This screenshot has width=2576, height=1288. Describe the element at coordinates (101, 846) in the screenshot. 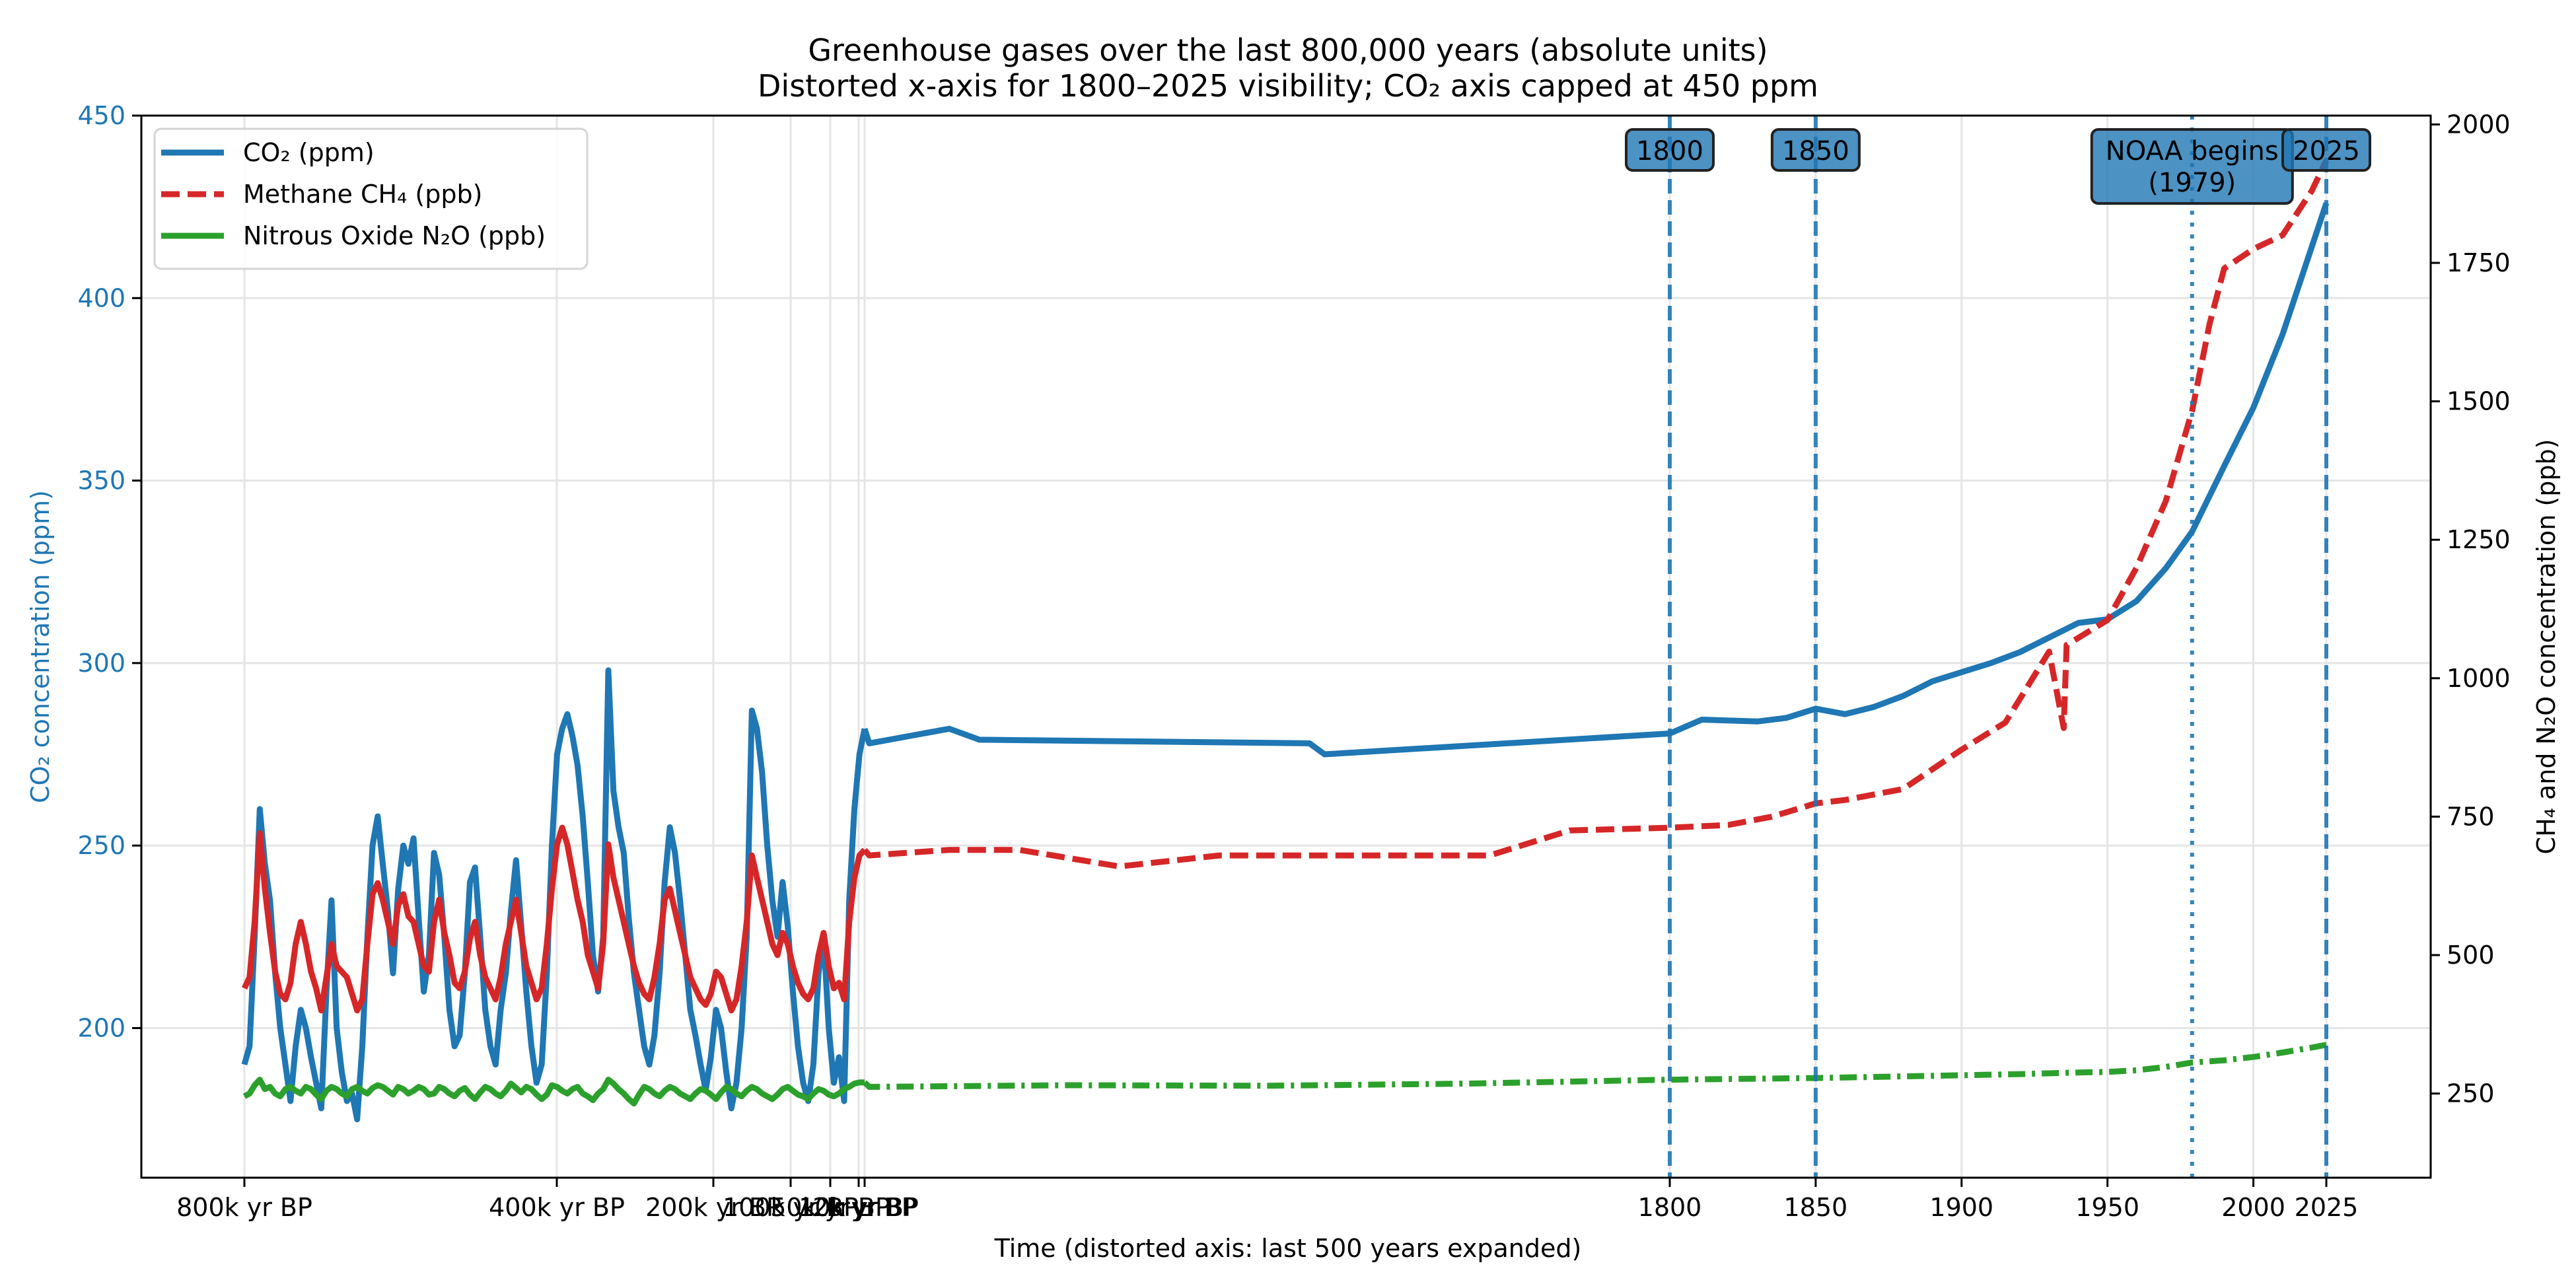

I see `y-left-tick-label: 250` at that location.